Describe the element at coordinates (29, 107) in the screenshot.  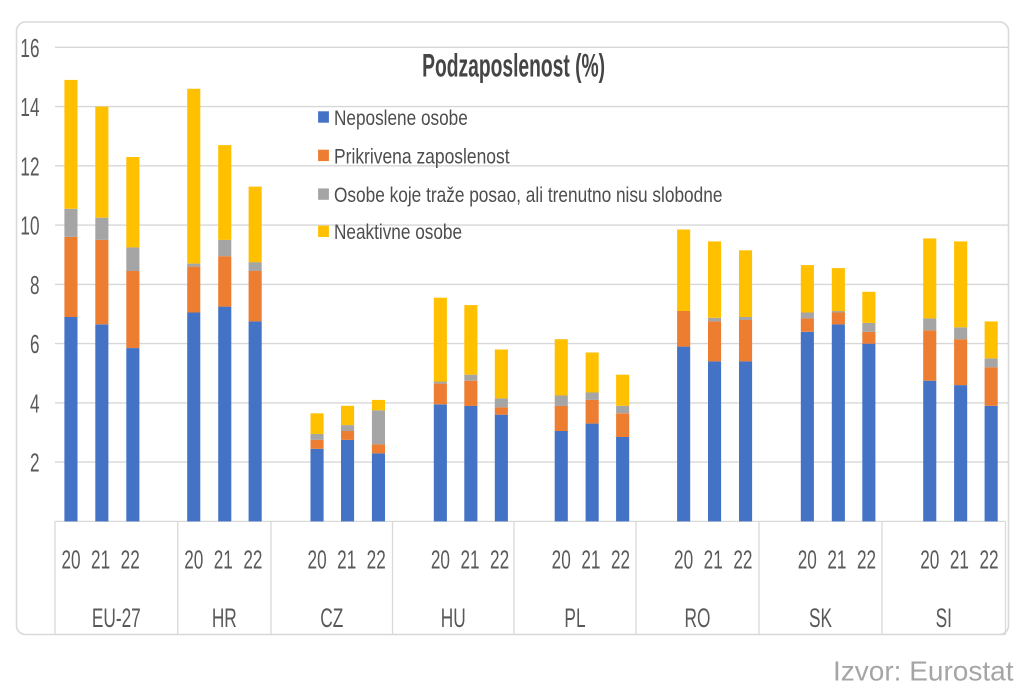
I see `svg-text: 14` at that location.